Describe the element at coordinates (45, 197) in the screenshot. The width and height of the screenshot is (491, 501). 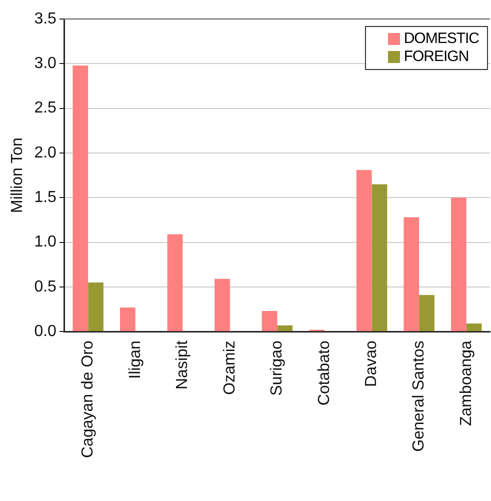
I see `y-tick-label: 1.5` at that location.